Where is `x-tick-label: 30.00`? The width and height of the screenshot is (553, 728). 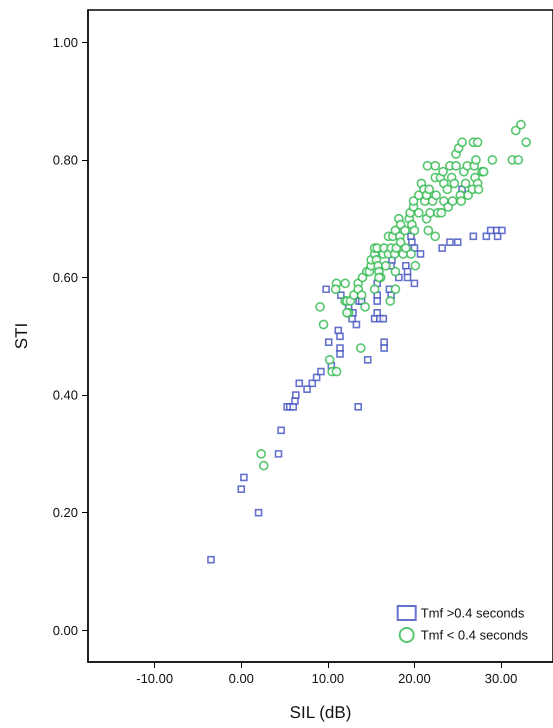 x-tick-label: 30.00 is located at coordinates (501, 678).